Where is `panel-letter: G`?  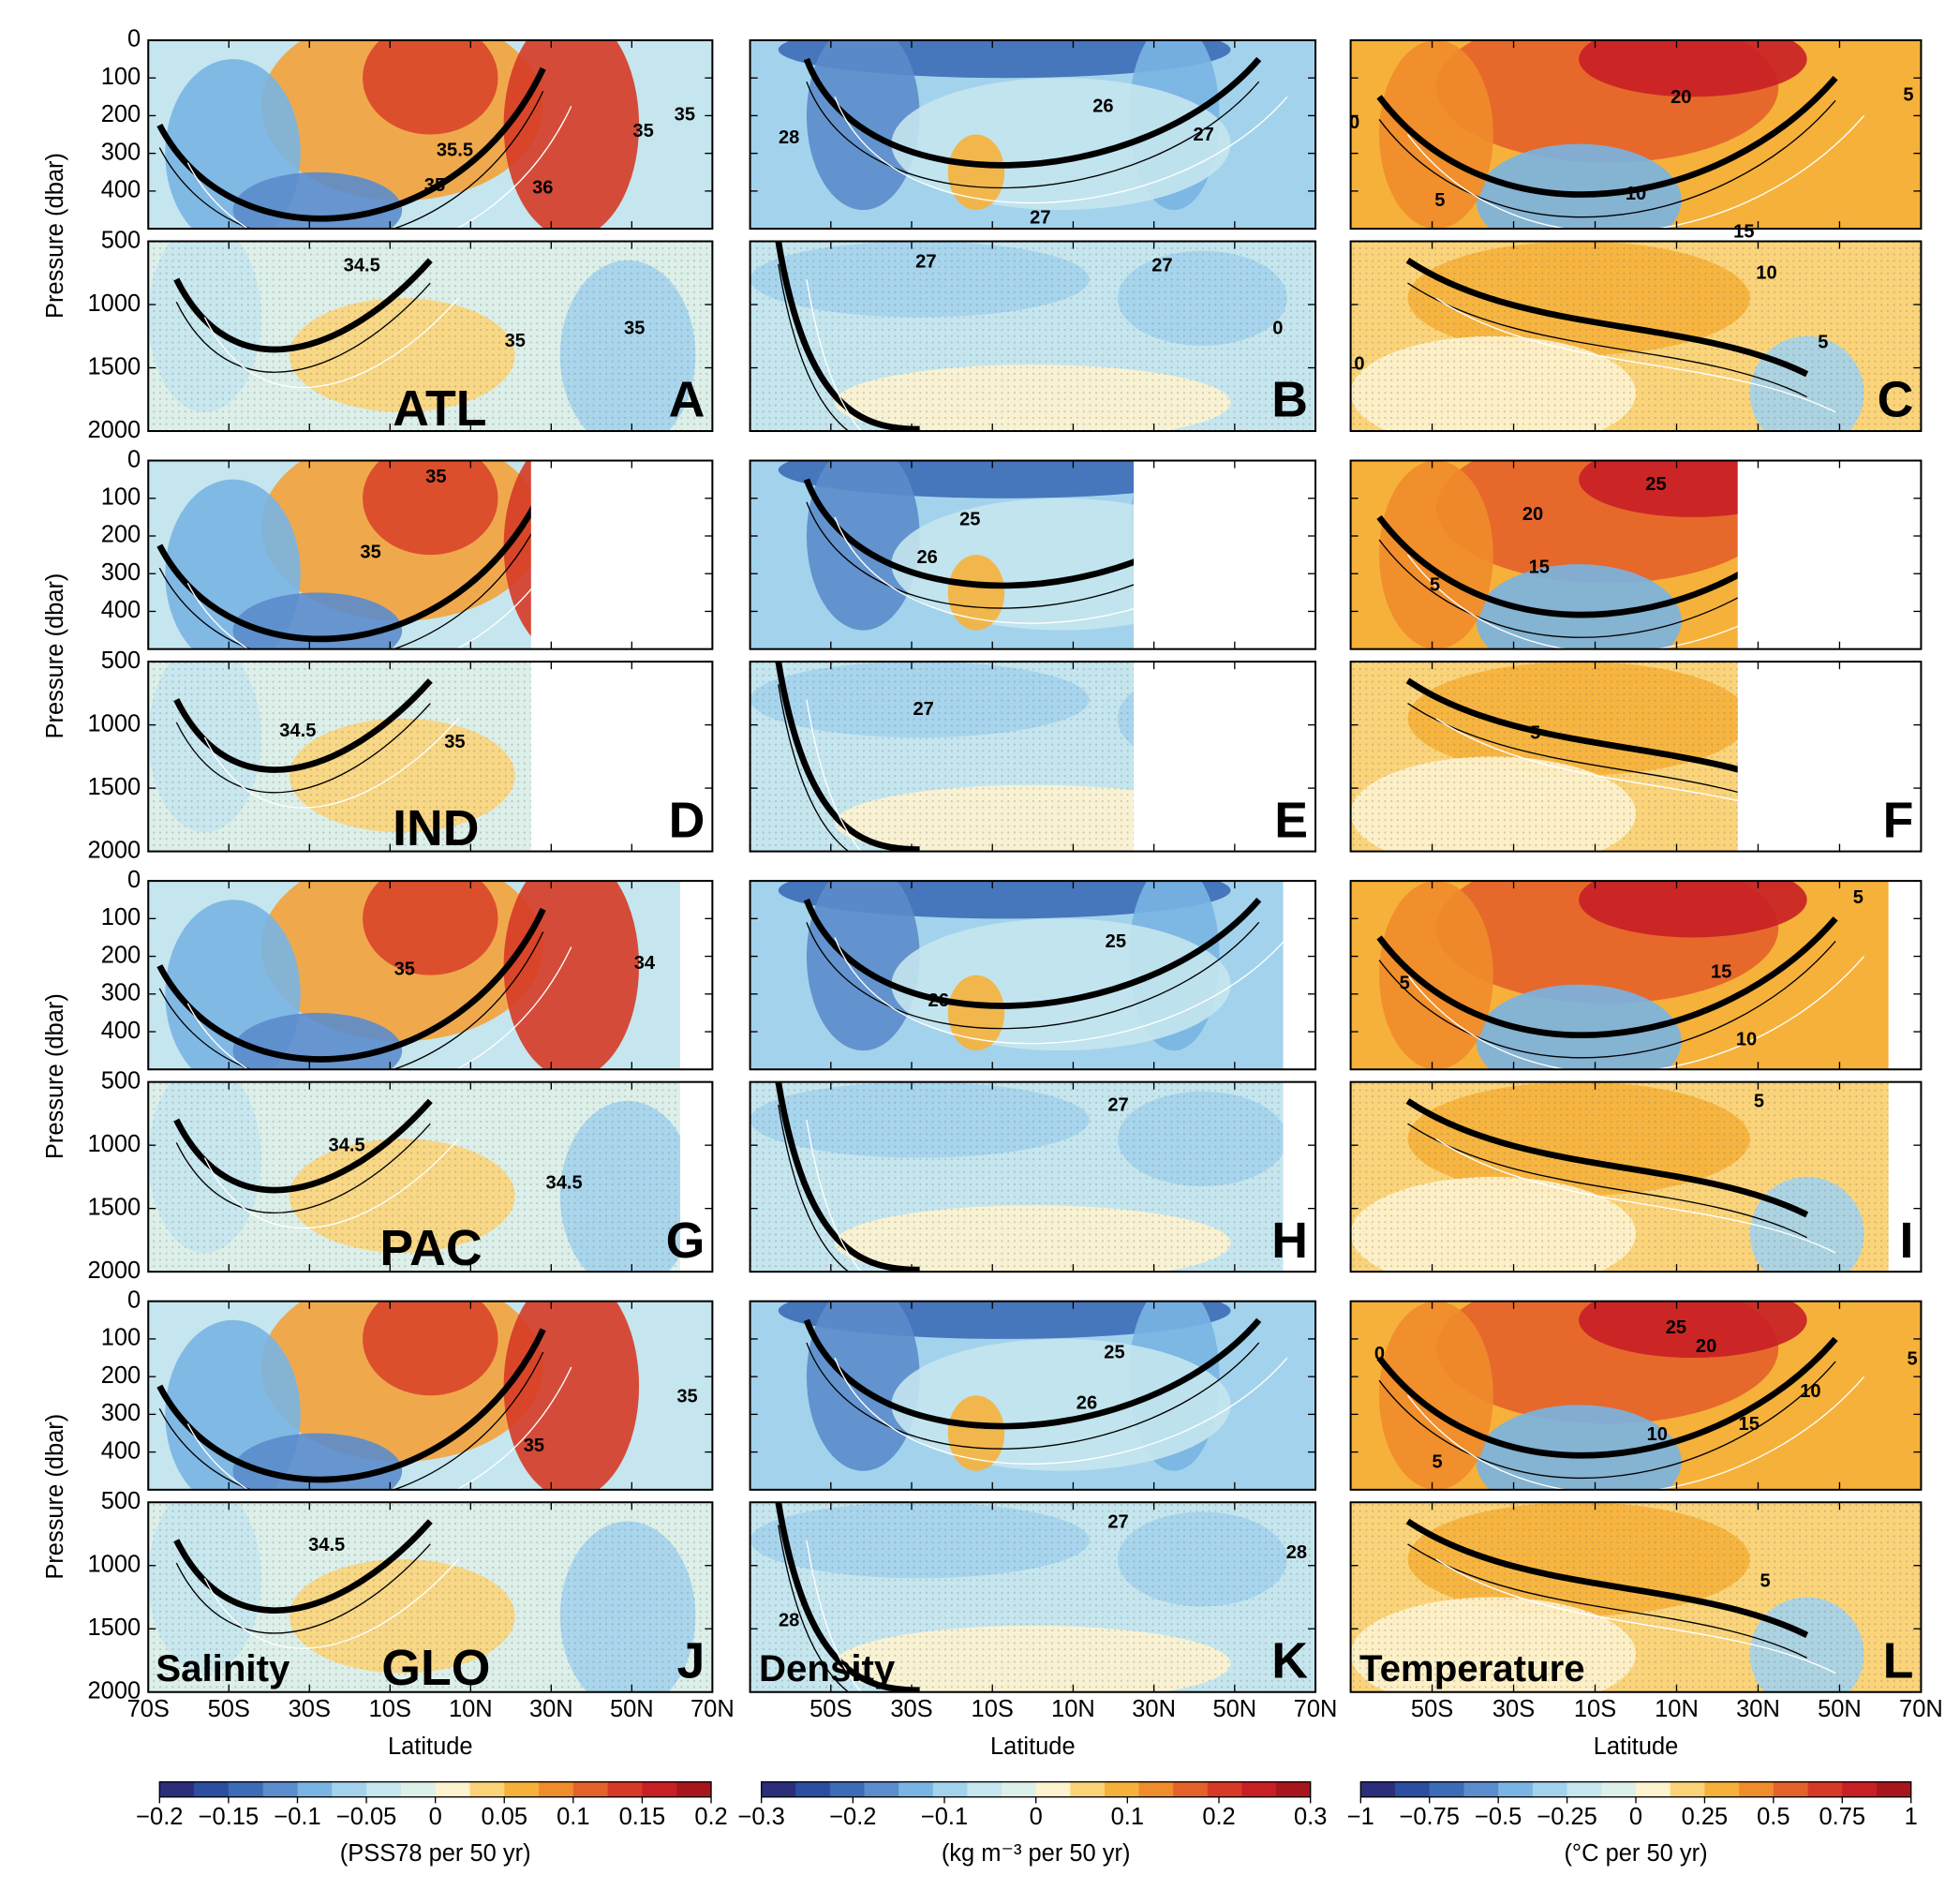
panel-letter: G is located at coordinates (685, 1241).